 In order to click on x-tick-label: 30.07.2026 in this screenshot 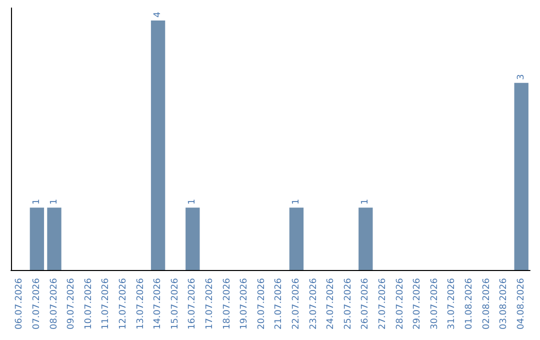, I will do `click(435, 304)`.